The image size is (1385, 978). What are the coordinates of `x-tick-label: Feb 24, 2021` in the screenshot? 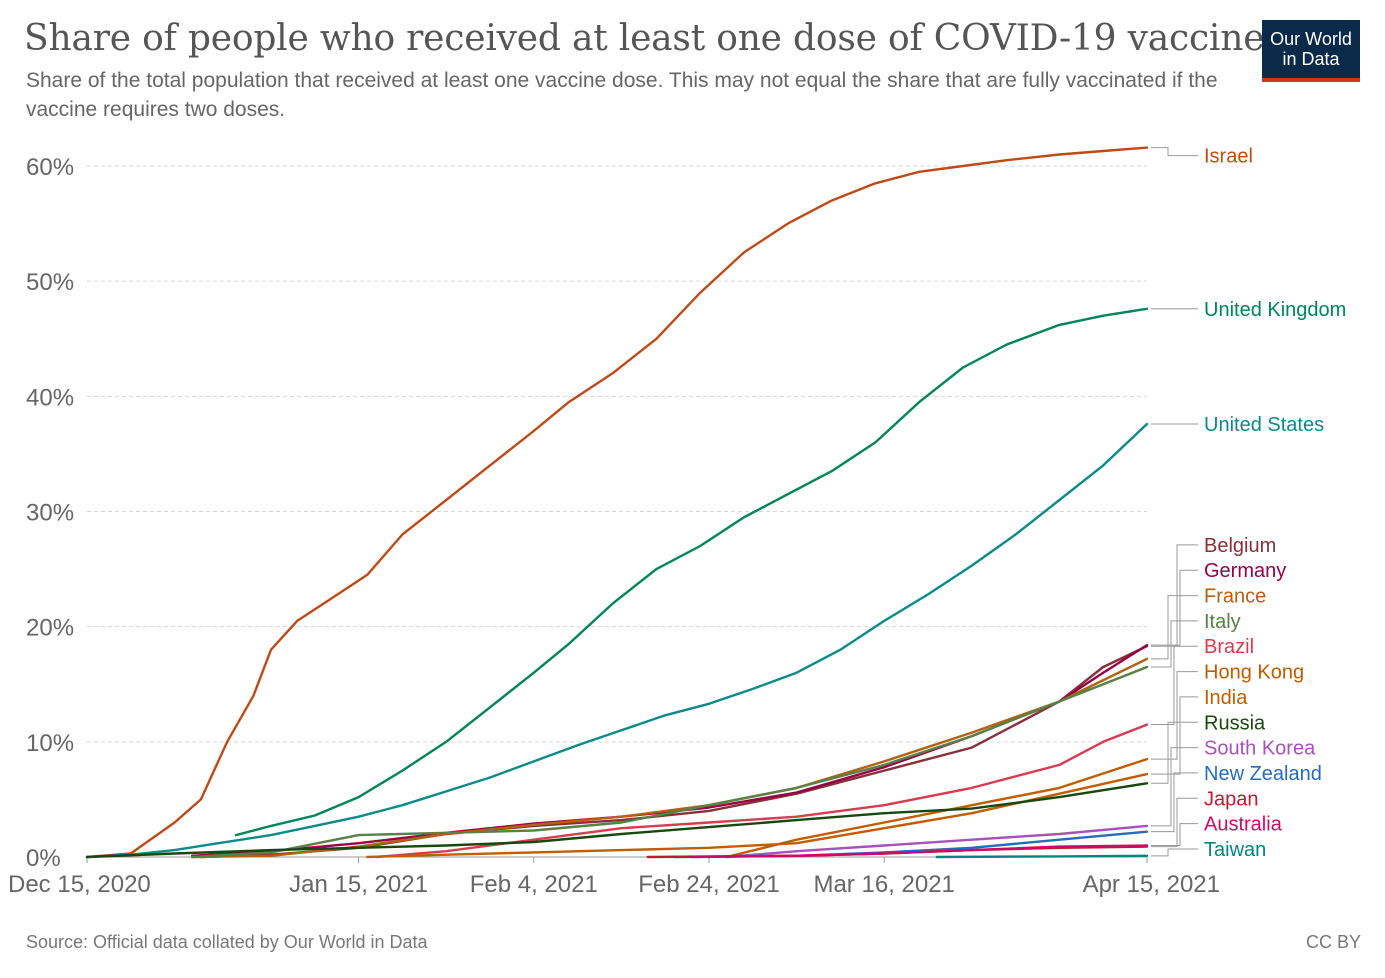 It's located at (708, 884).